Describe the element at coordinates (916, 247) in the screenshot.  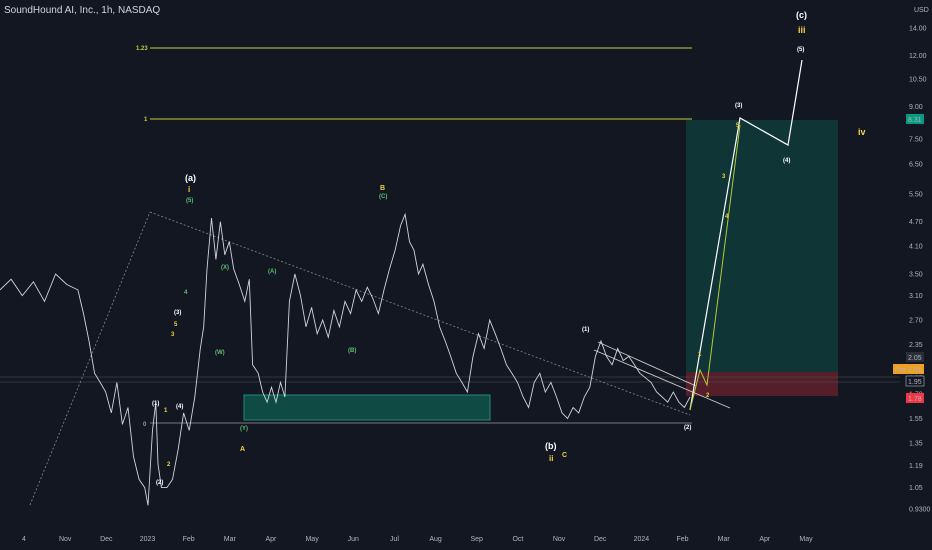
I see `y-tick-label: 4.10` at that location.